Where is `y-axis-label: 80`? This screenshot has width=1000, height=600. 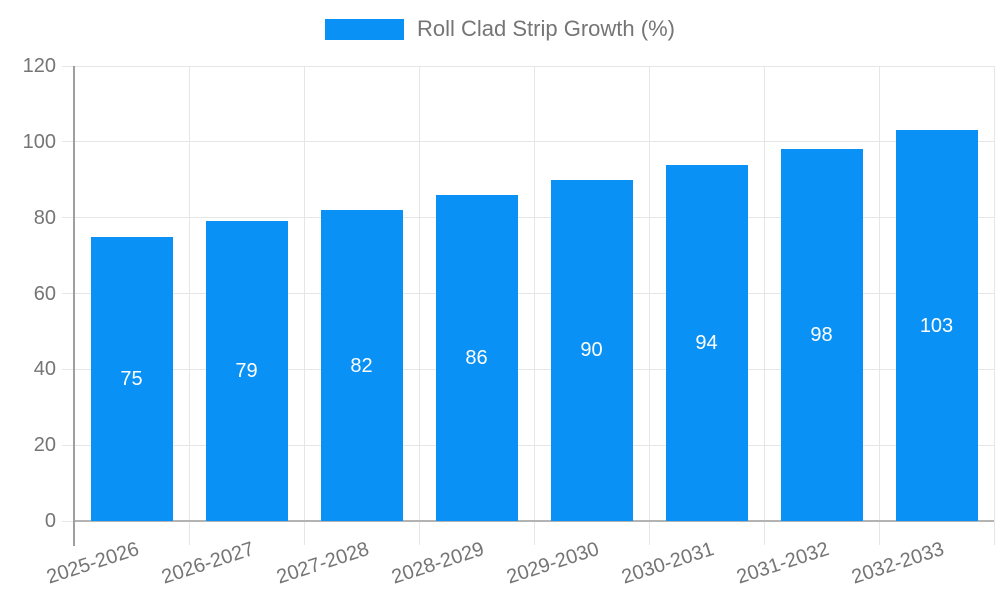 y-axis-label: 80 is located at coordinates (44, 217).